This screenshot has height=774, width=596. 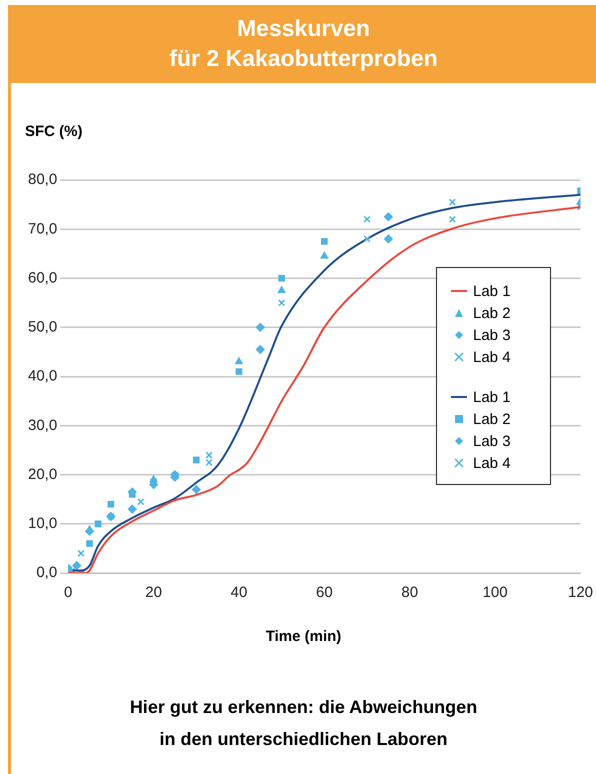 I want to click on y-tick-label: 10,0, so click(x=43, y=523).